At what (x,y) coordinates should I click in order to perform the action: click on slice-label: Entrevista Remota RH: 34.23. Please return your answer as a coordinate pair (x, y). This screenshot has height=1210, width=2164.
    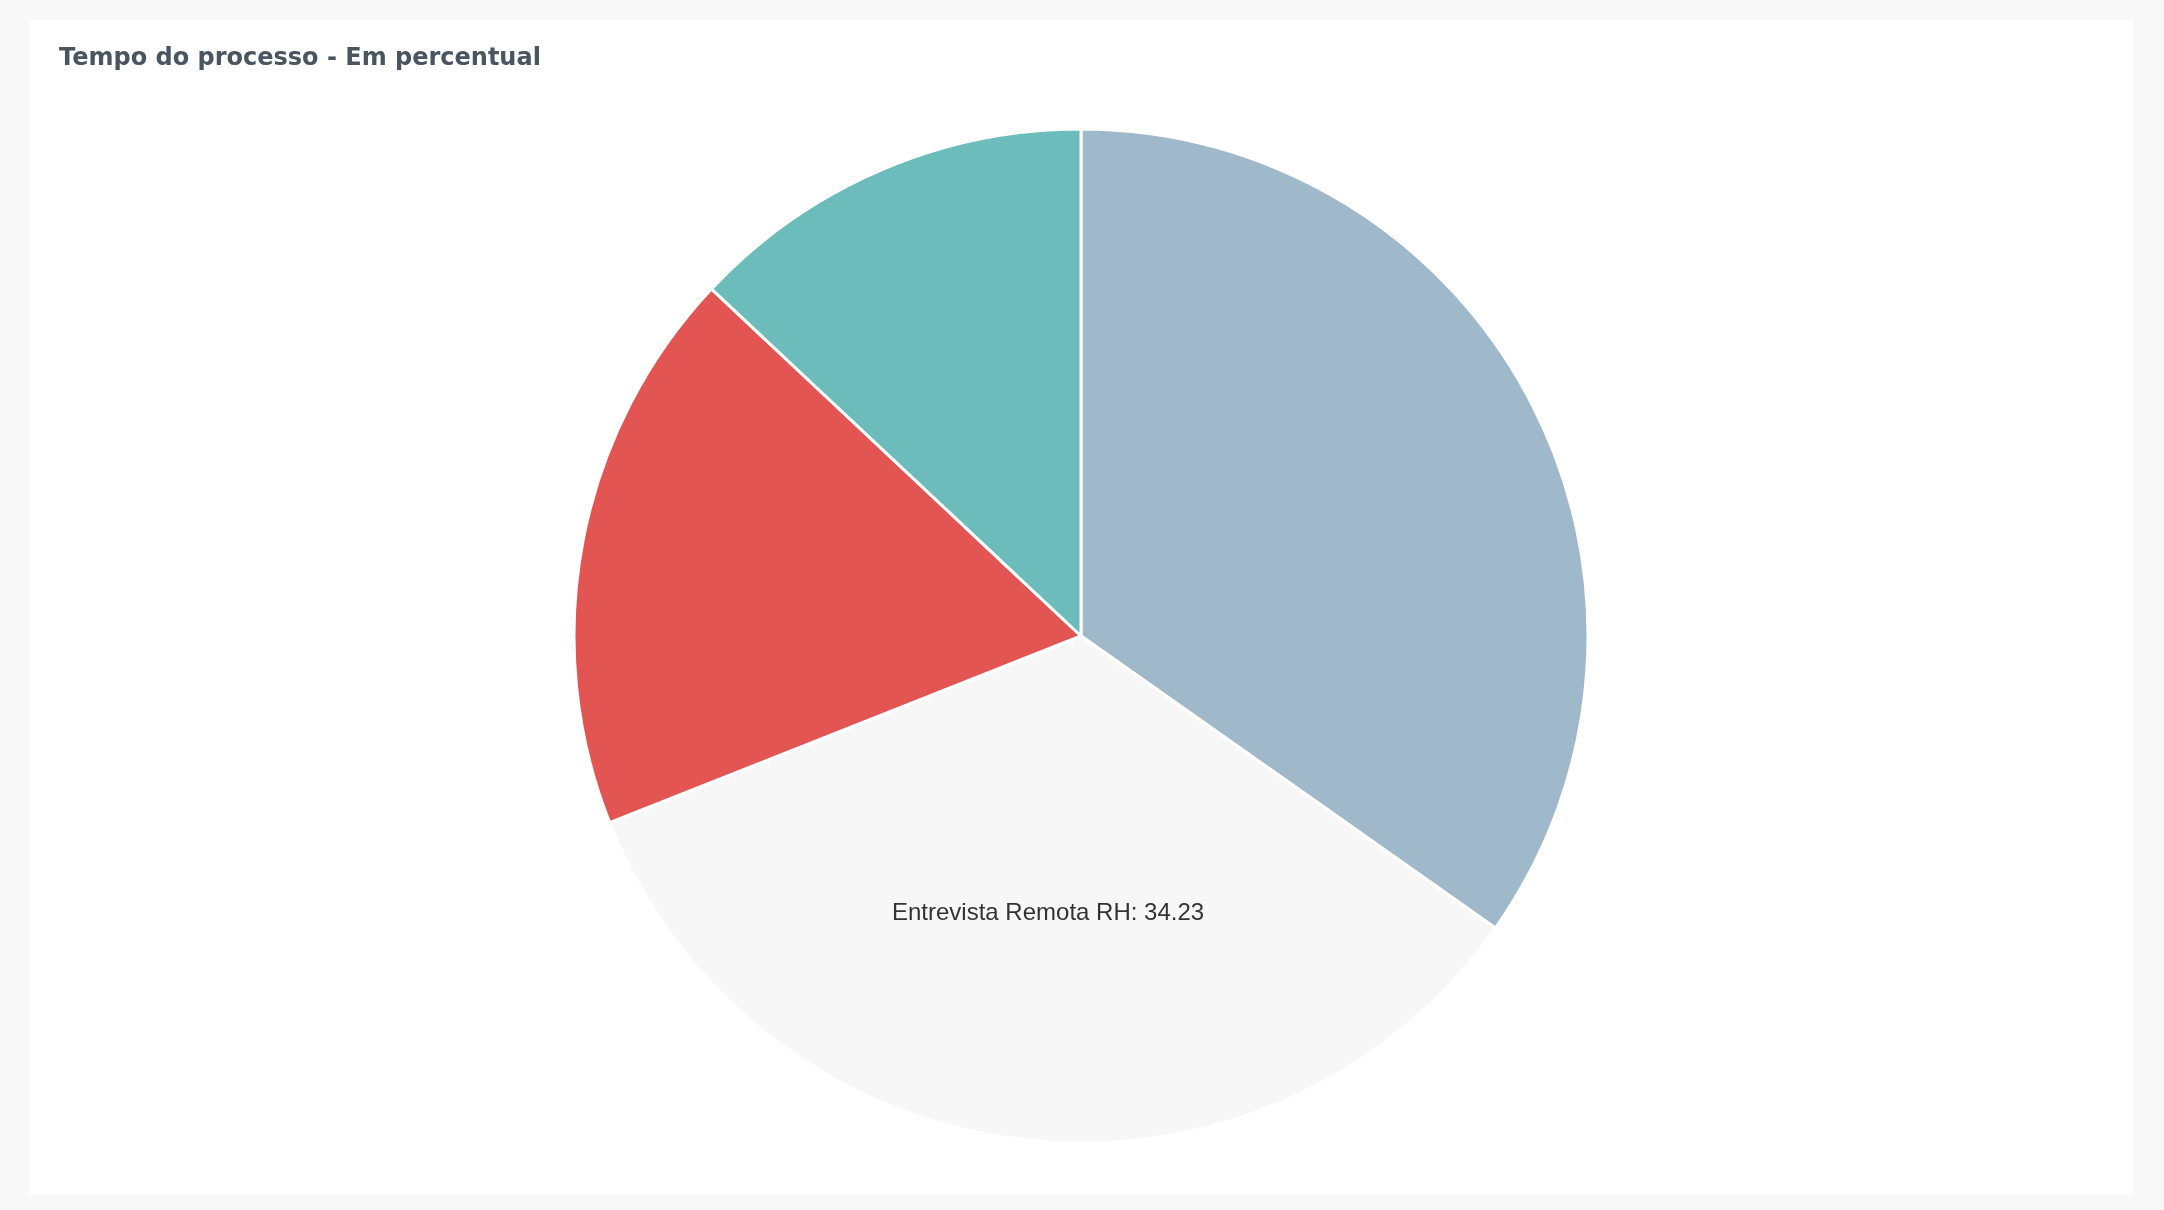
    Looking at the image, I should click on (1048, 911).